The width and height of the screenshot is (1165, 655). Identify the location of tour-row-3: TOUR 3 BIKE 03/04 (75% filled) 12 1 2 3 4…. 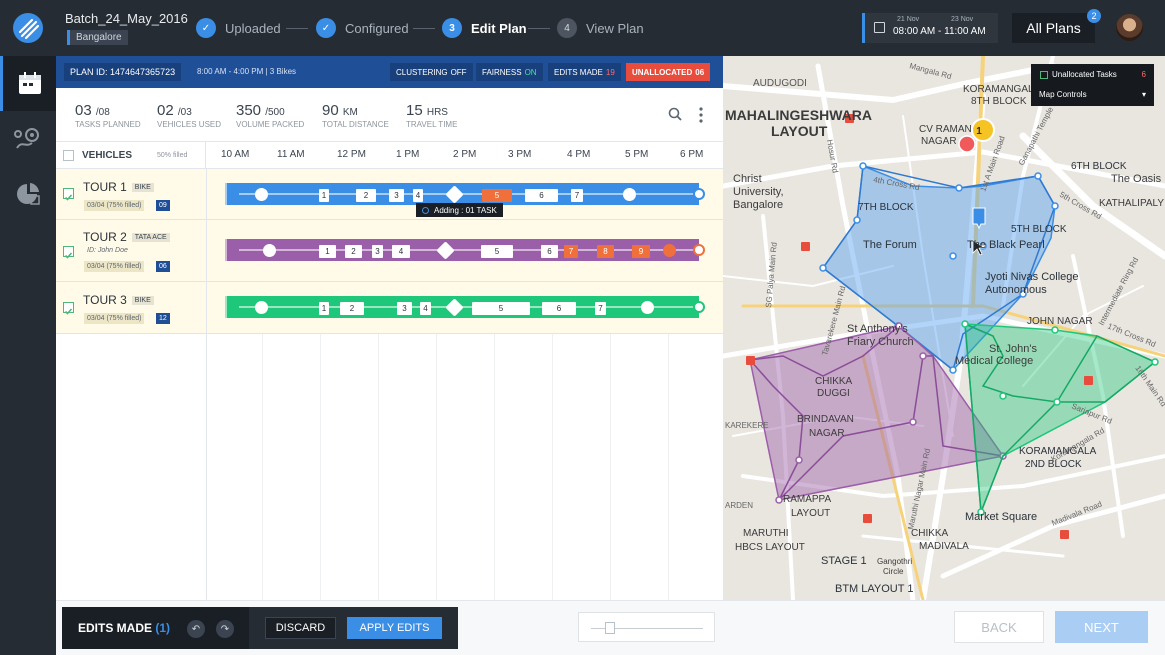
(389, 308).